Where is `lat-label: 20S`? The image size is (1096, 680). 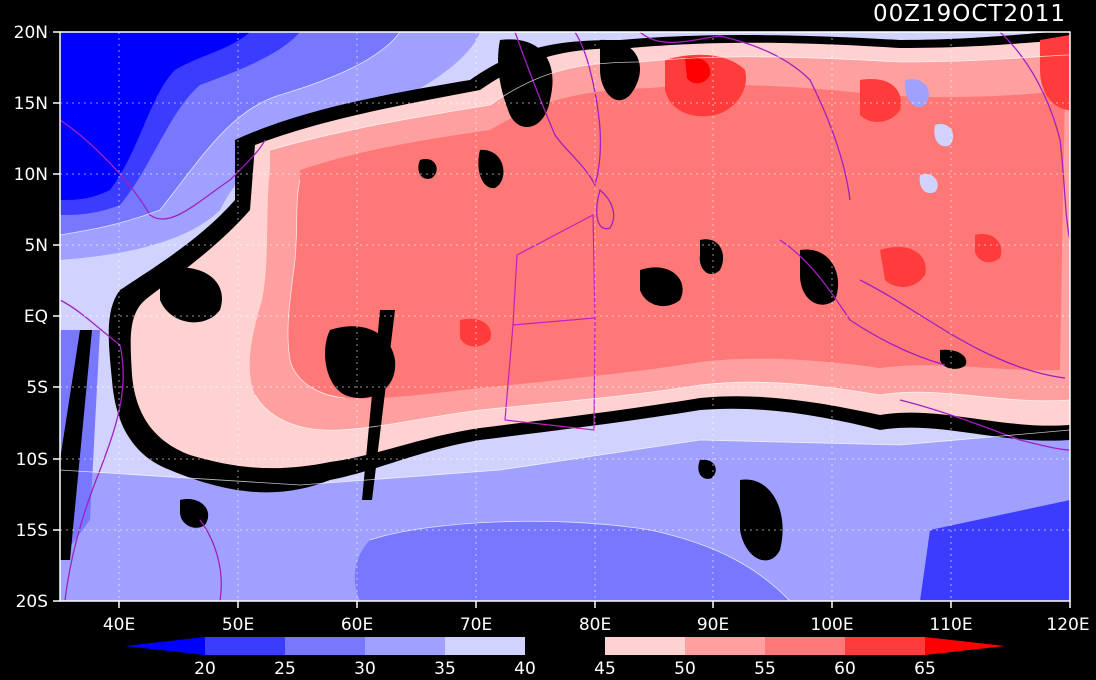 lat-label: 20S is located at coordinates (32, 602).